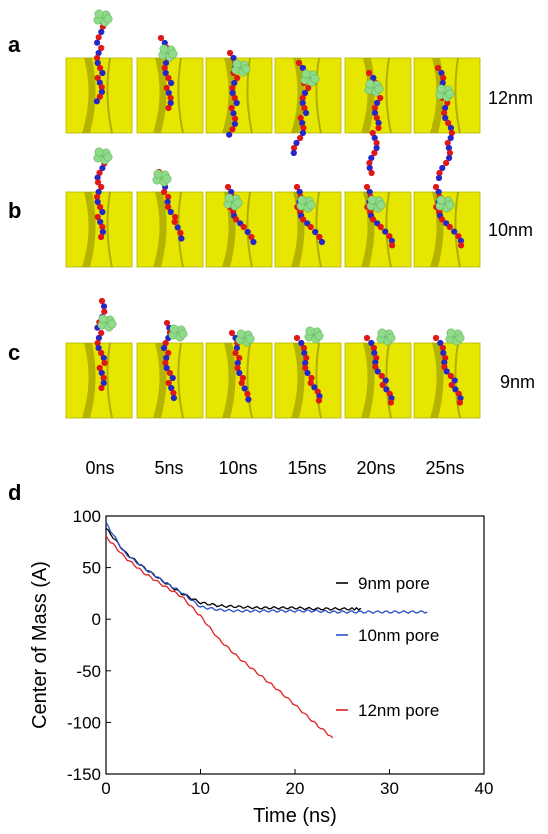  What do you see at coordinates (14, 210) in the screenshot?
I see `panel-letter-b: b` at bounding box center [14, 210].